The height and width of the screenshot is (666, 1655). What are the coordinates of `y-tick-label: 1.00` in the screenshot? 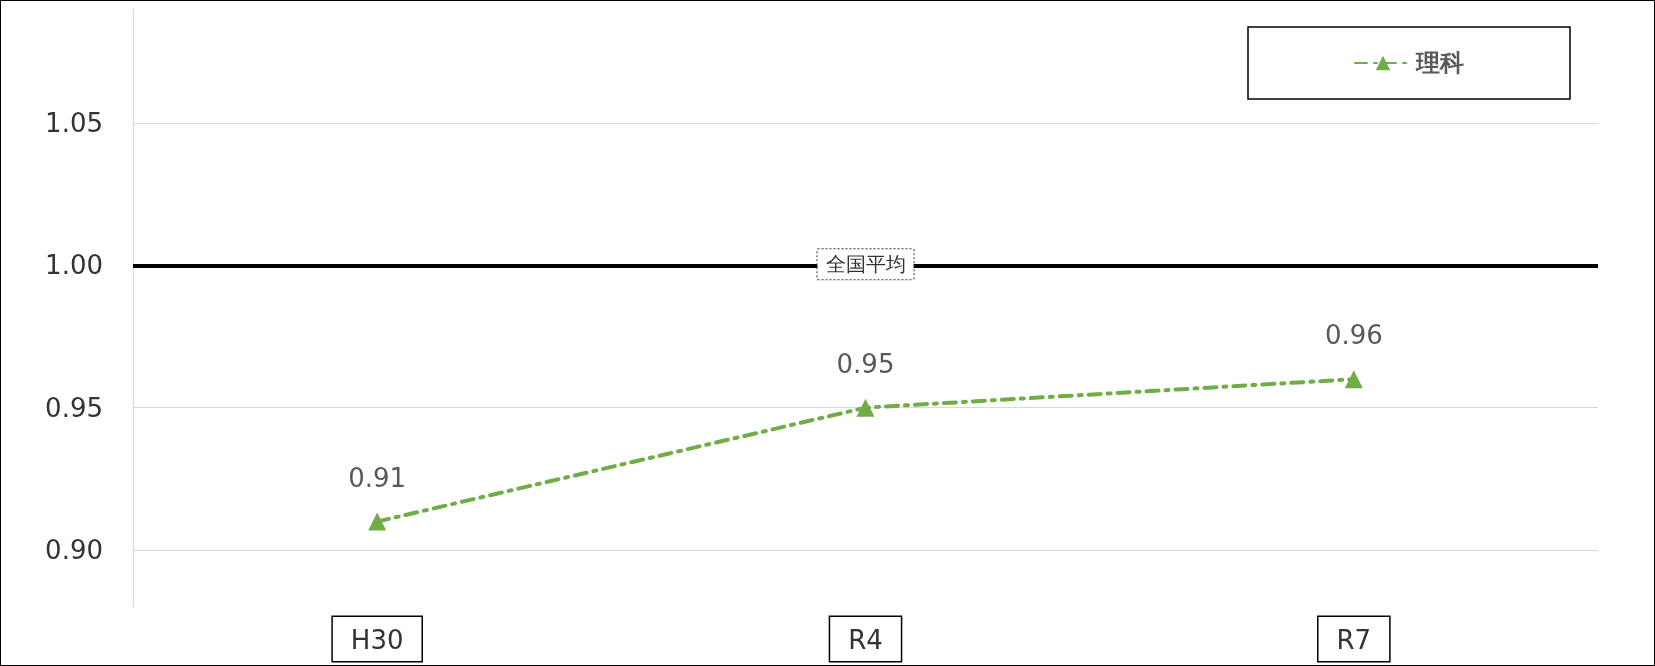 It's located at (74, 265).